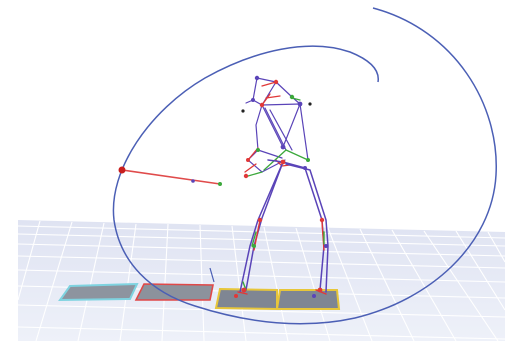  I want to click on joint-markers, so click(281, 186).